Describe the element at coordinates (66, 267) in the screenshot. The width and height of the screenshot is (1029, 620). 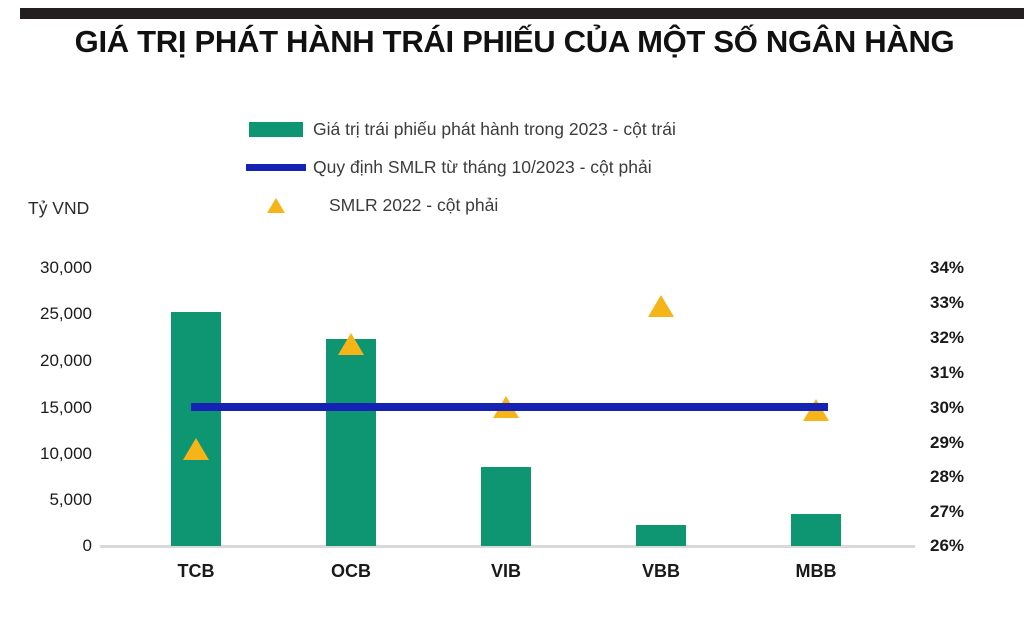
I see `y-left-tick: 30,000` at that location.